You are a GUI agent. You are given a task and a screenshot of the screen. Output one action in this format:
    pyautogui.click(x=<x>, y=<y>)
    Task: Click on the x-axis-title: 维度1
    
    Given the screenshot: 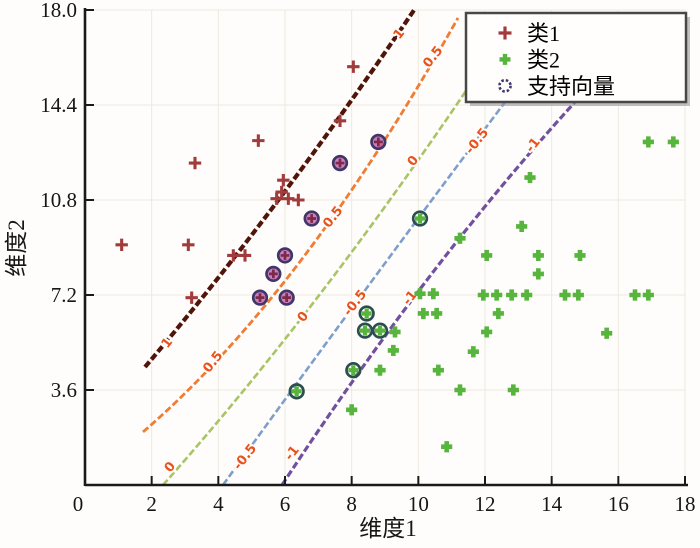 What is the action you would take?
    pyautogui.click(x=388, y=528)
    